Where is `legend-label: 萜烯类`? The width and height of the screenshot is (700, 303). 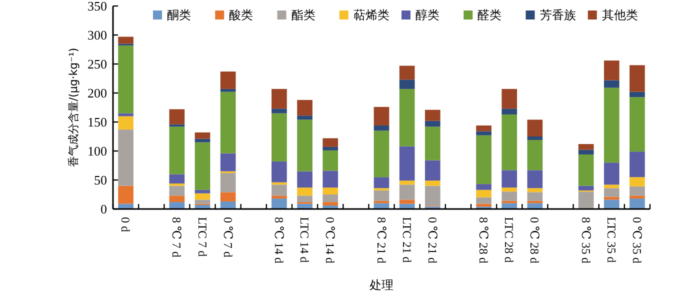 legend-label: 萜烯类 is located at coordinates (371, 15).